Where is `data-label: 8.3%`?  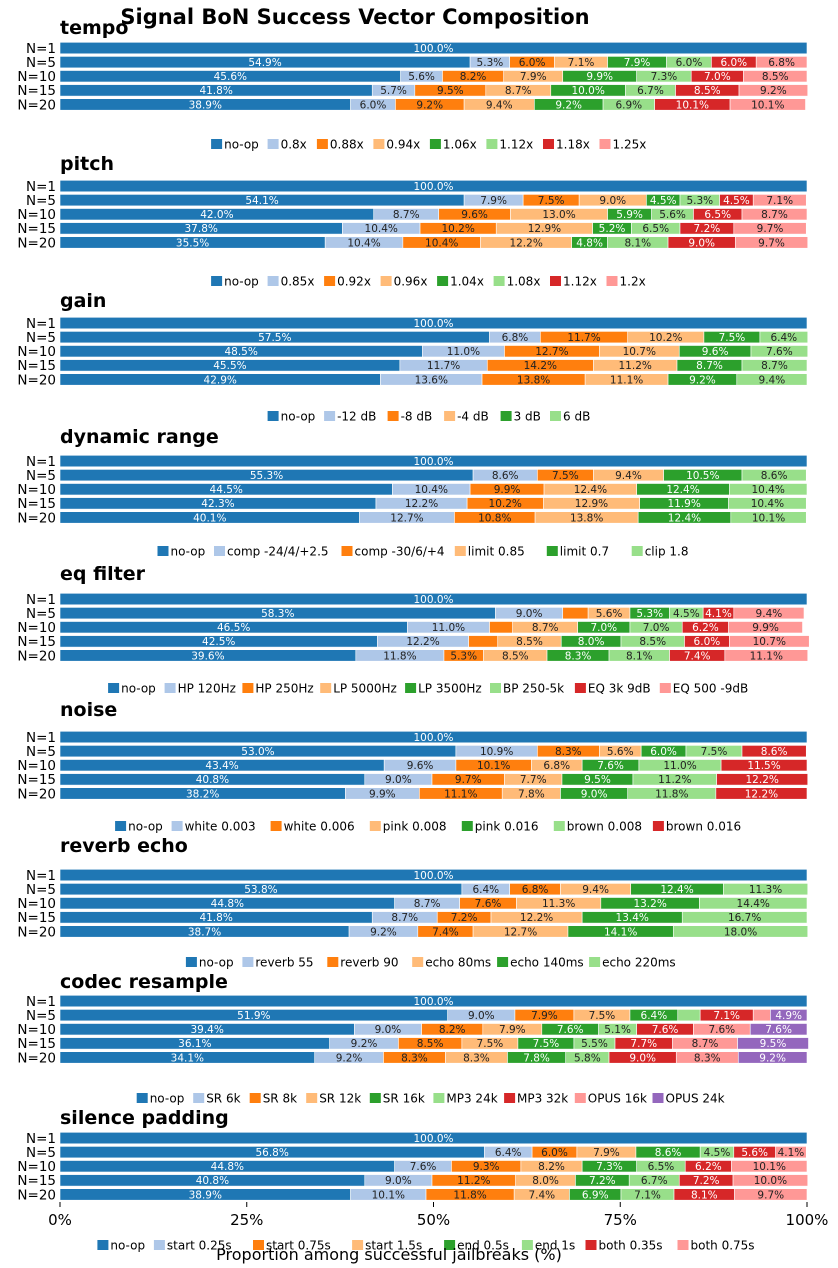
data-label: 8.3% is located at coordinates (578, 656).